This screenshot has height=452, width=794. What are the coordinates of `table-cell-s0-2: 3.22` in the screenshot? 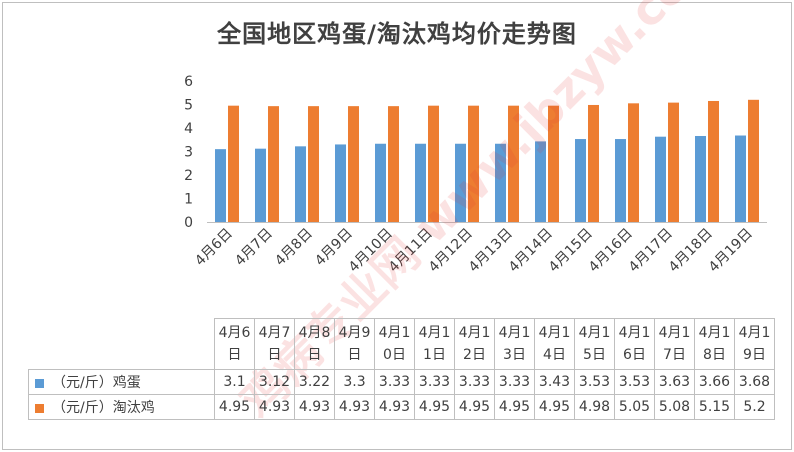 It's located at (314, 382).